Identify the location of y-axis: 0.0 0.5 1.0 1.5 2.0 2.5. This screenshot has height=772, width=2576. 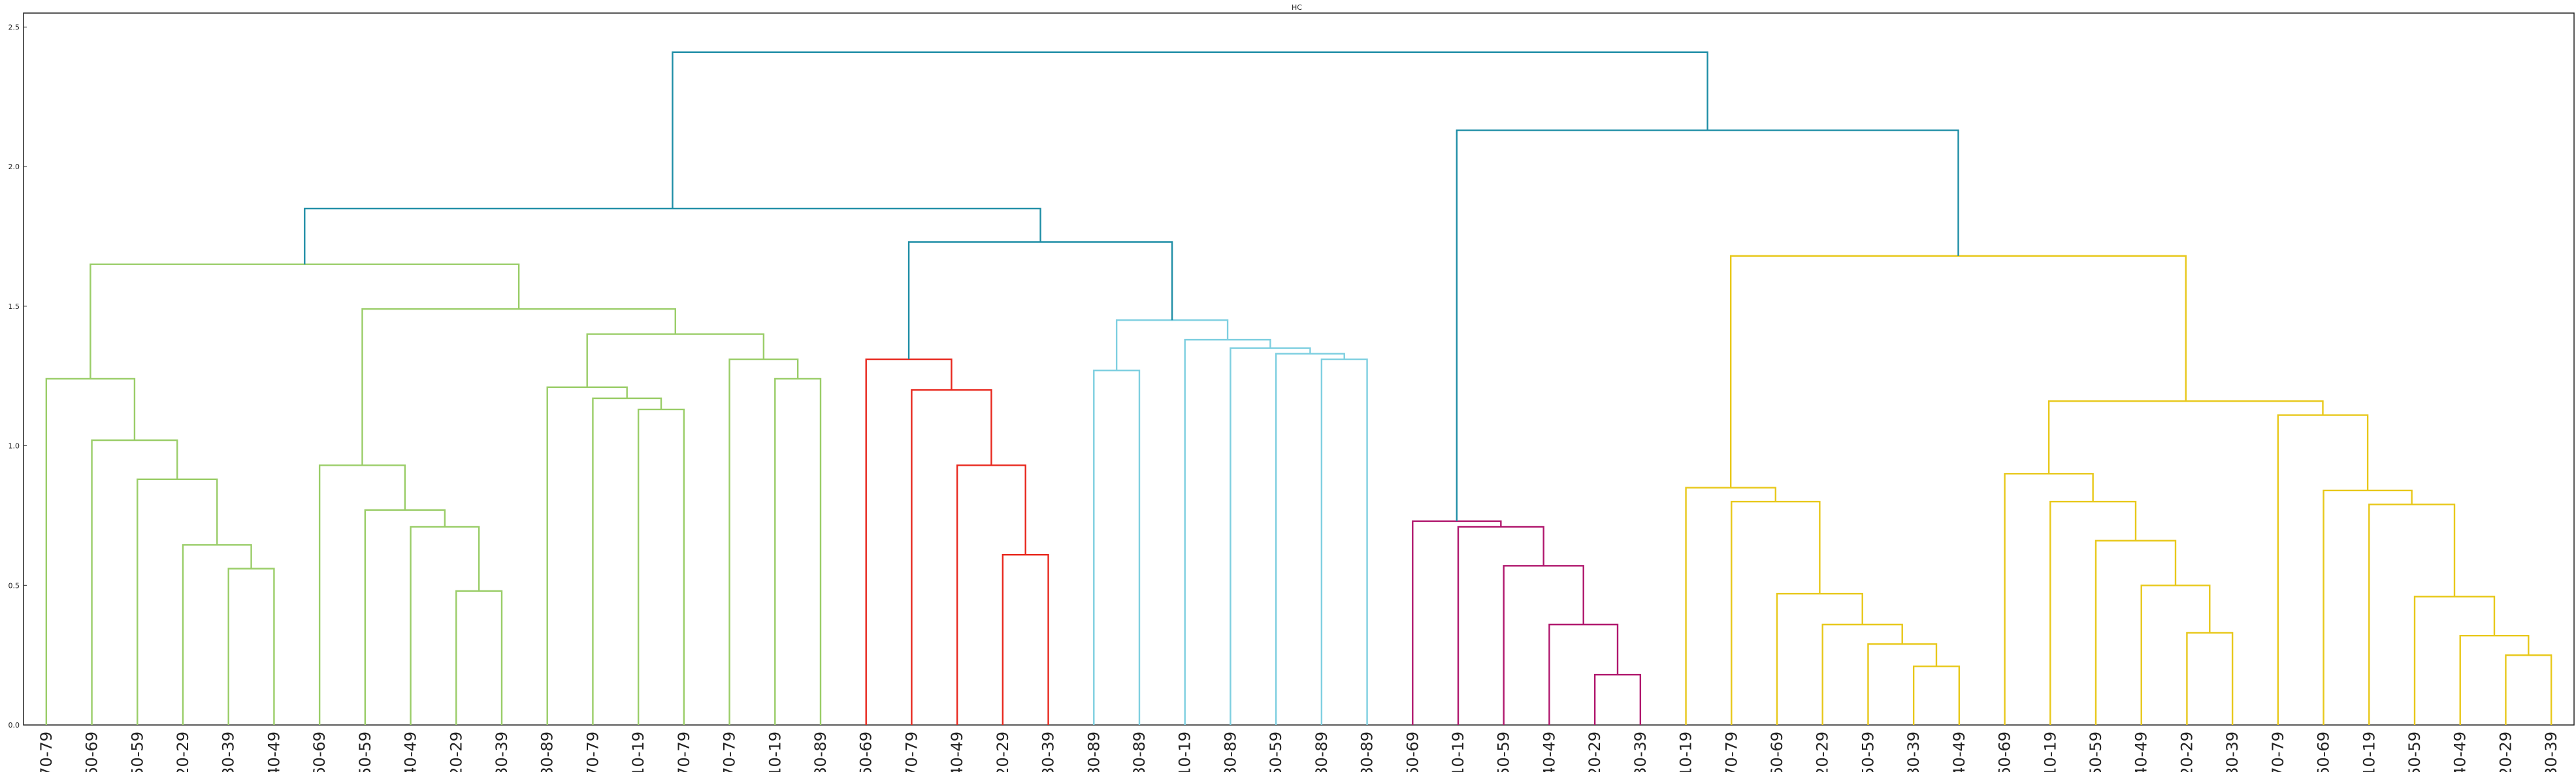
(17, 377).